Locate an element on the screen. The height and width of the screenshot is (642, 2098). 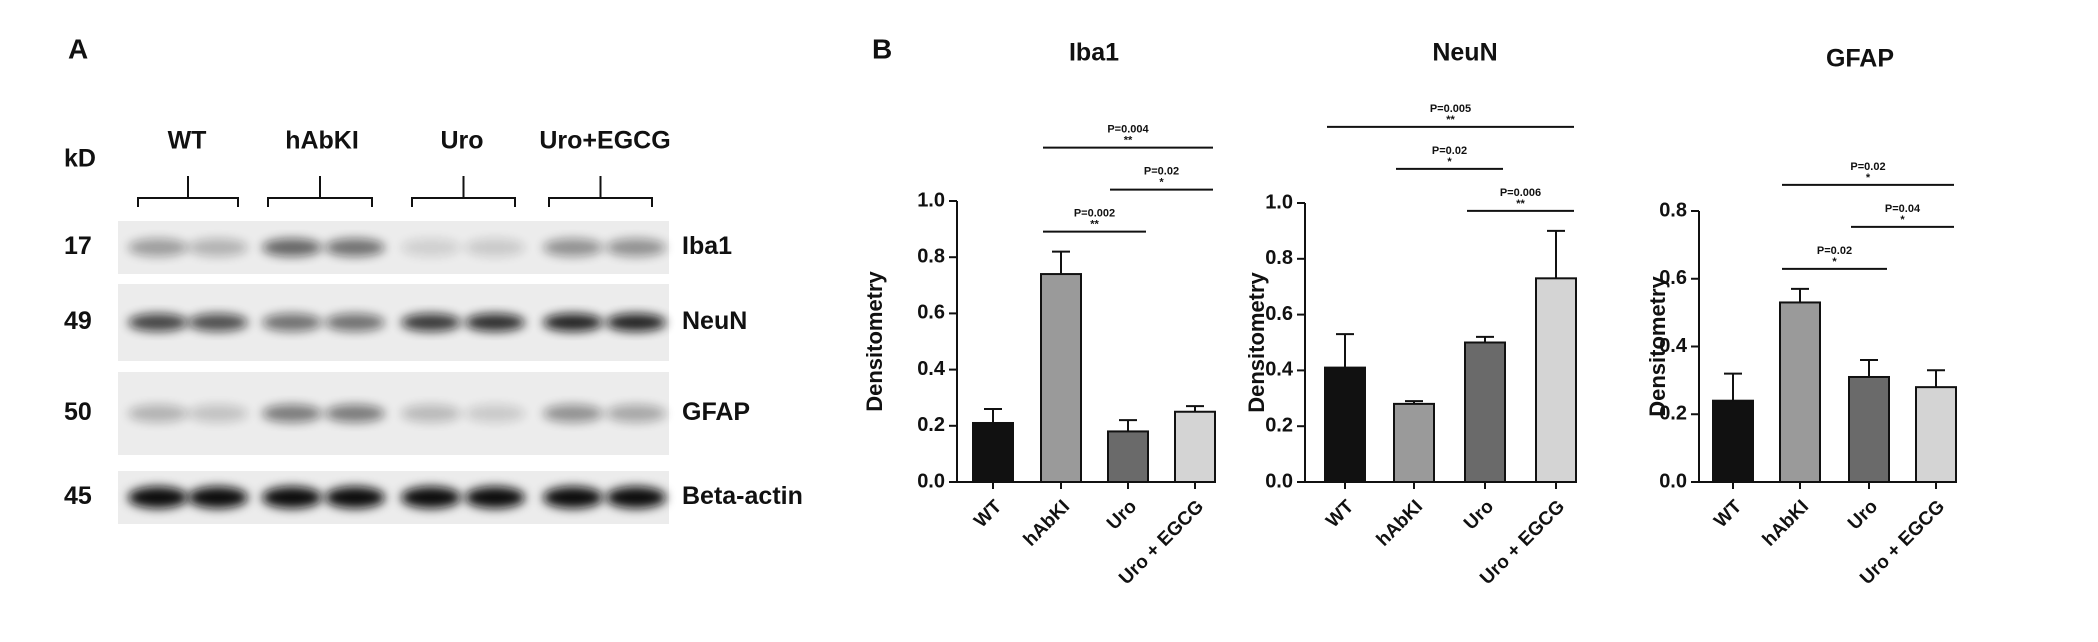
sig-p-value: P=0.006 is located at coordinates (1520, 193).